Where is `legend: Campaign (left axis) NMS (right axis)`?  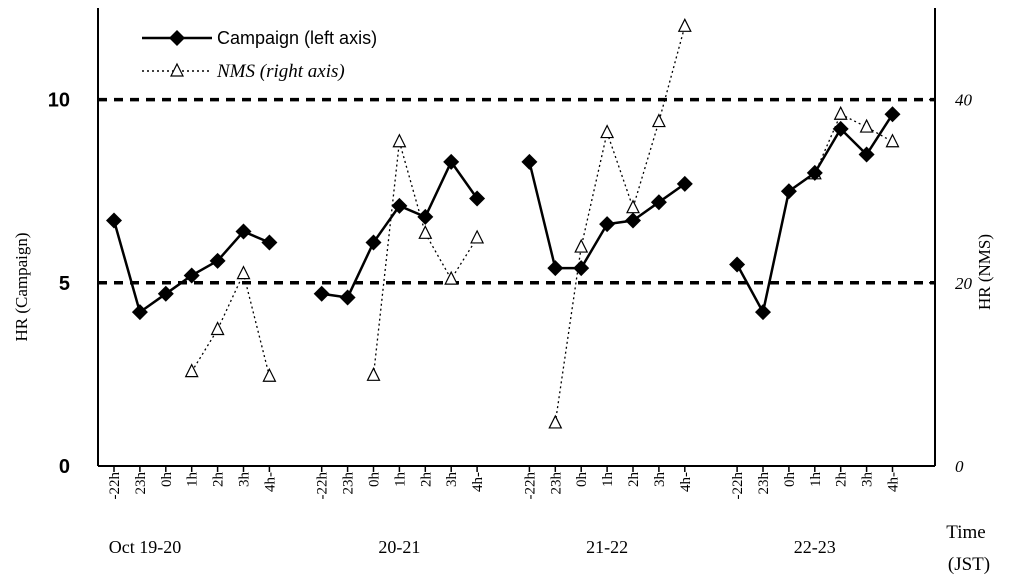
legend: Campaign (left axis) NMS (right axis) is located at coordinates (259, 55).